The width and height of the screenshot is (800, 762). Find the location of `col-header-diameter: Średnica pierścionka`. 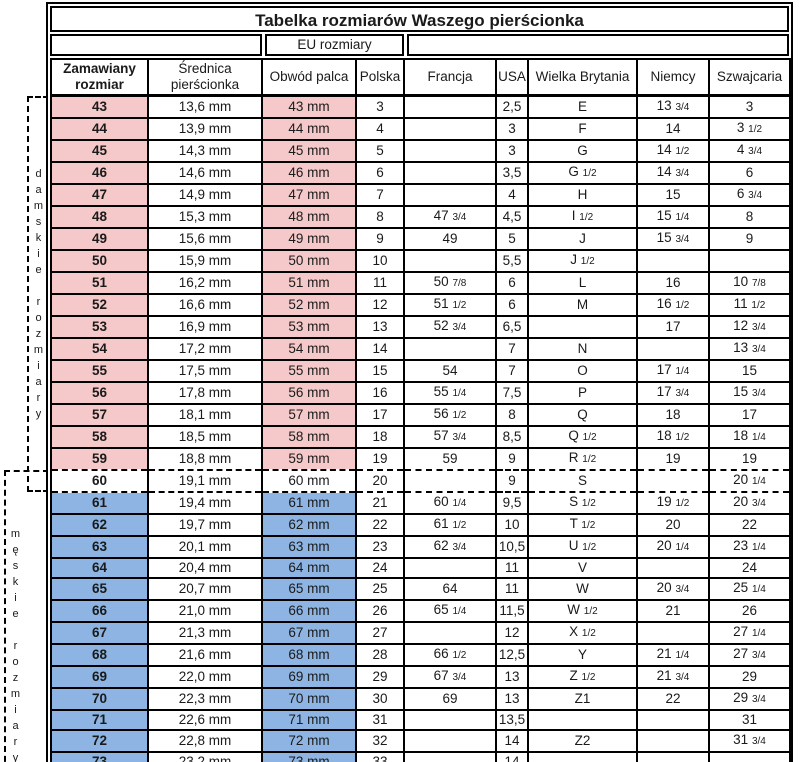

col-header-diameter: Średnica pierścionka is located at coordinates (205, 77).